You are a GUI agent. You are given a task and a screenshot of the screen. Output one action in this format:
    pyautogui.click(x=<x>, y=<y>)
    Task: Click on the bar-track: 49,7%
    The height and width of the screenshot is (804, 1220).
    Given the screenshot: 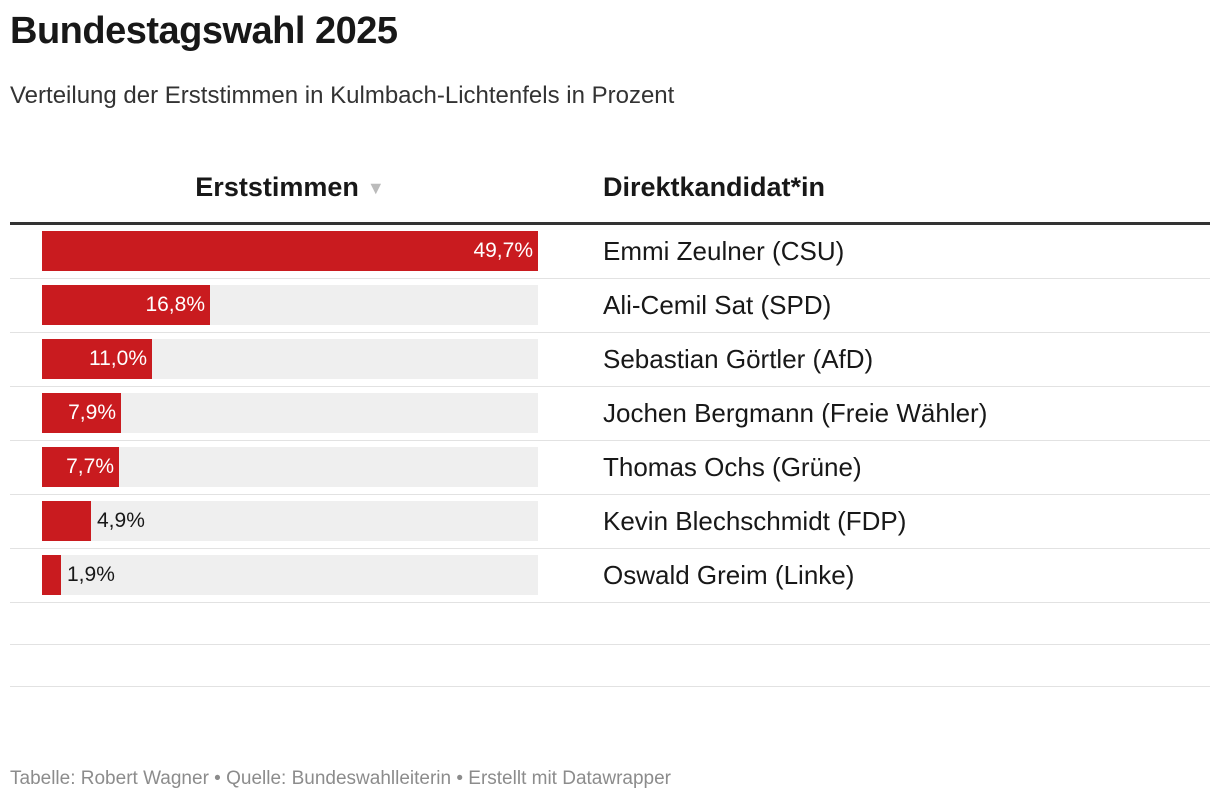 What is the action you would take?
    pyautogui.click(x=290, y=251)
    